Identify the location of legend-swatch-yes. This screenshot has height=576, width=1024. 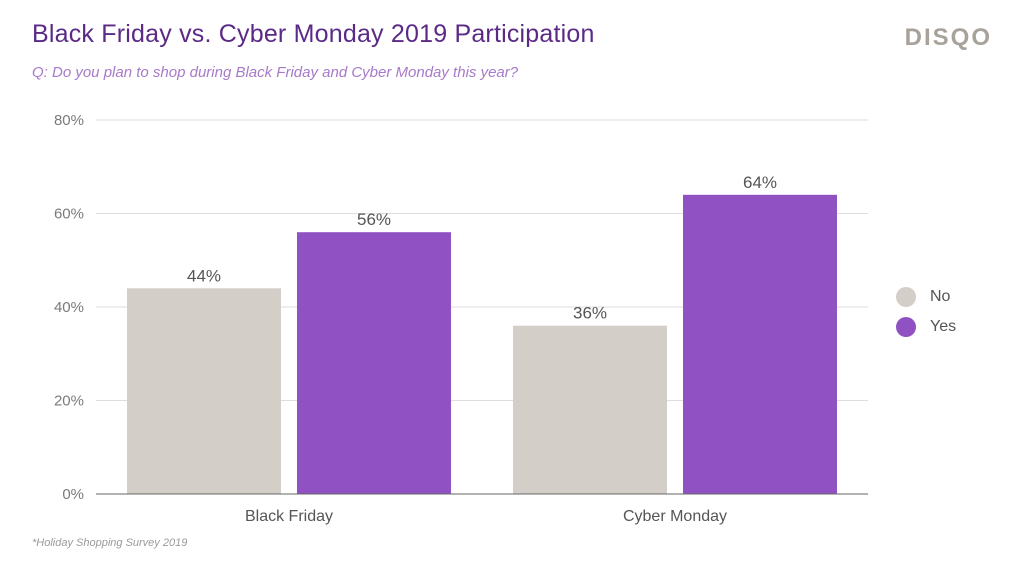
(906, 327).